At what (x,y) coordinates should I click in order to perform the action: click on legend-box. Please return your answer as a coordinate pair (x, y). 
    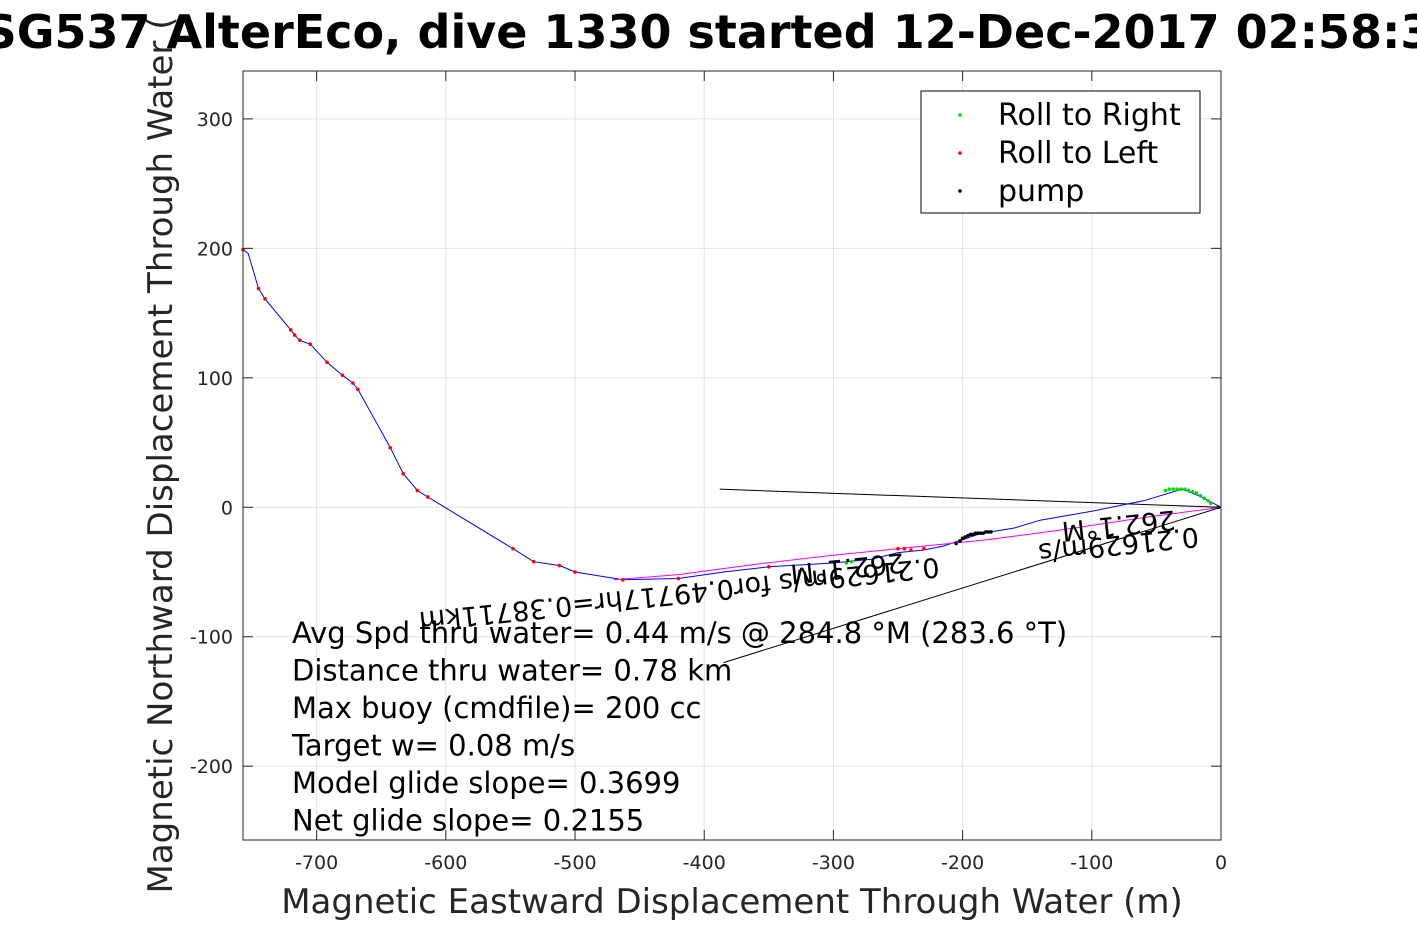
    Looking at the image, I should click on (1060, 152).